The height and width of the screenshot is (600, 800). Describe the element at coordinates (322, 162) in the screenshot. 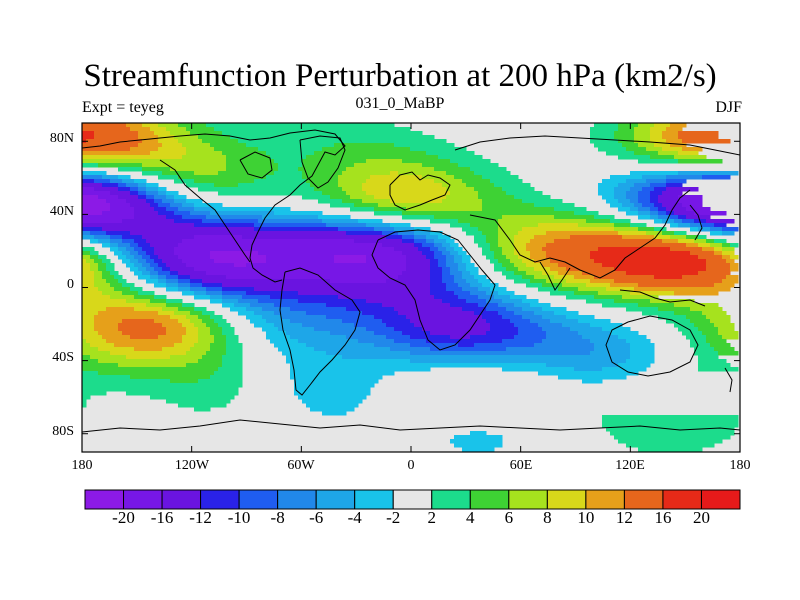

I see `coastline-greenland` at that location.